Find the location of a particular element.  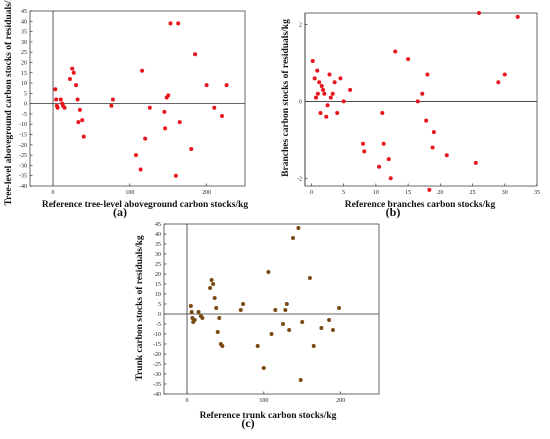

y-tick-label-a: -20 is located at coordinates (23, 146).